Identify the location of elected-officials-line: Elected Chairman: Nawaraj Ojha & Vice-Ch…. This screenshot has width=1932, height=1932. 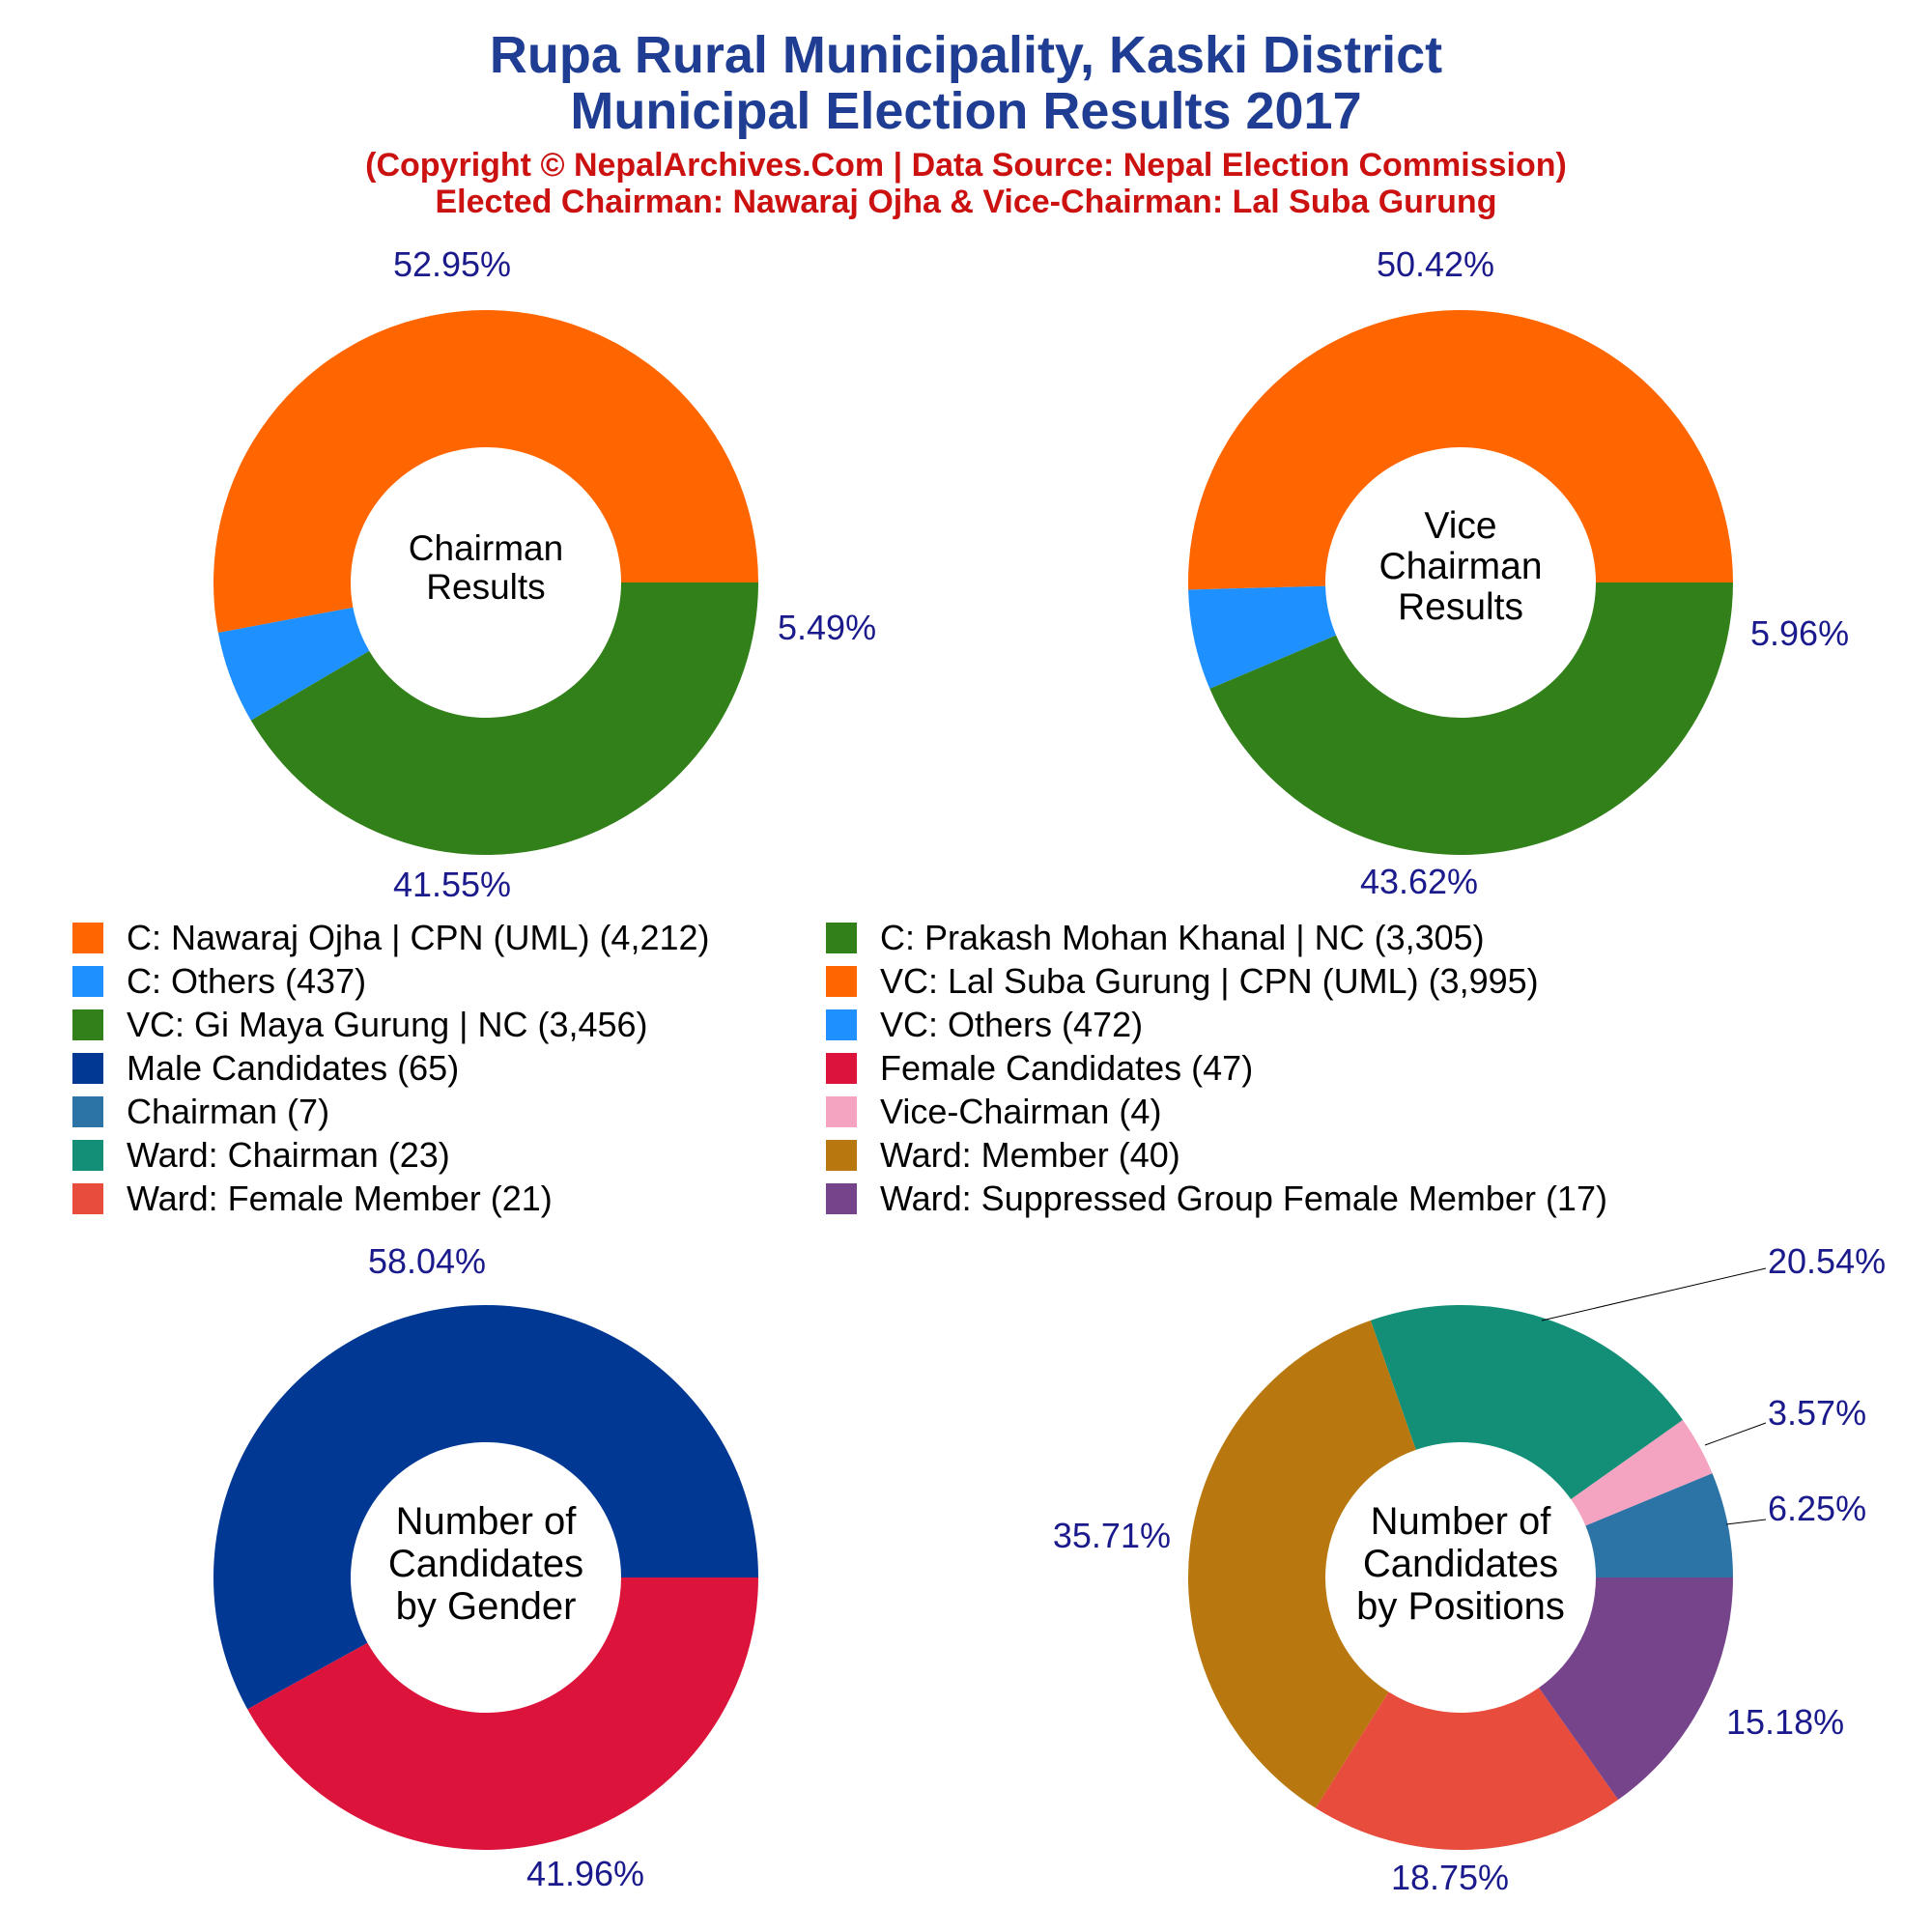
(966, 202).